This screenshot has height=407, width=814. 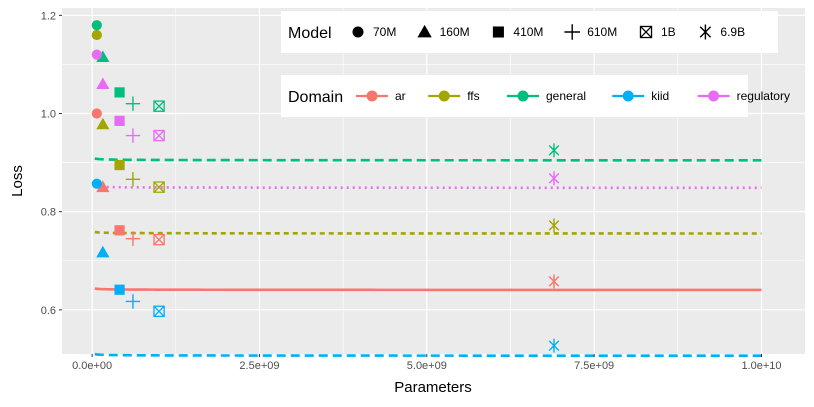 What do you see at coordinates (427, 366) in the screenshot?
I see `x-tick-label: 5.0e+09` at bounding box center [427, 366].